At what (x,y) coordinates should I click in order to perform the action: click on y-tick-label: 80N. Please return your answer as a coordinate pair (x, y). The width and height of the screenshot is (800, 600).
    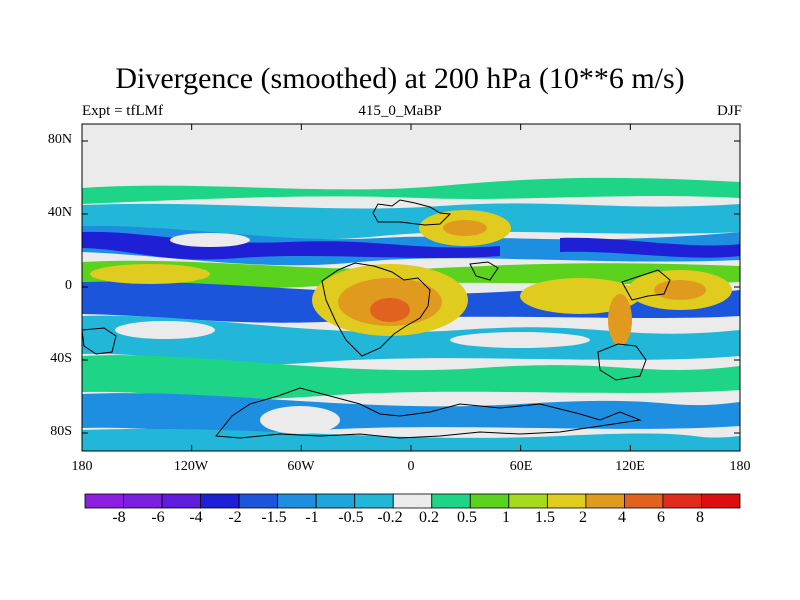
    Looking at the image, I should click on (59, 139).